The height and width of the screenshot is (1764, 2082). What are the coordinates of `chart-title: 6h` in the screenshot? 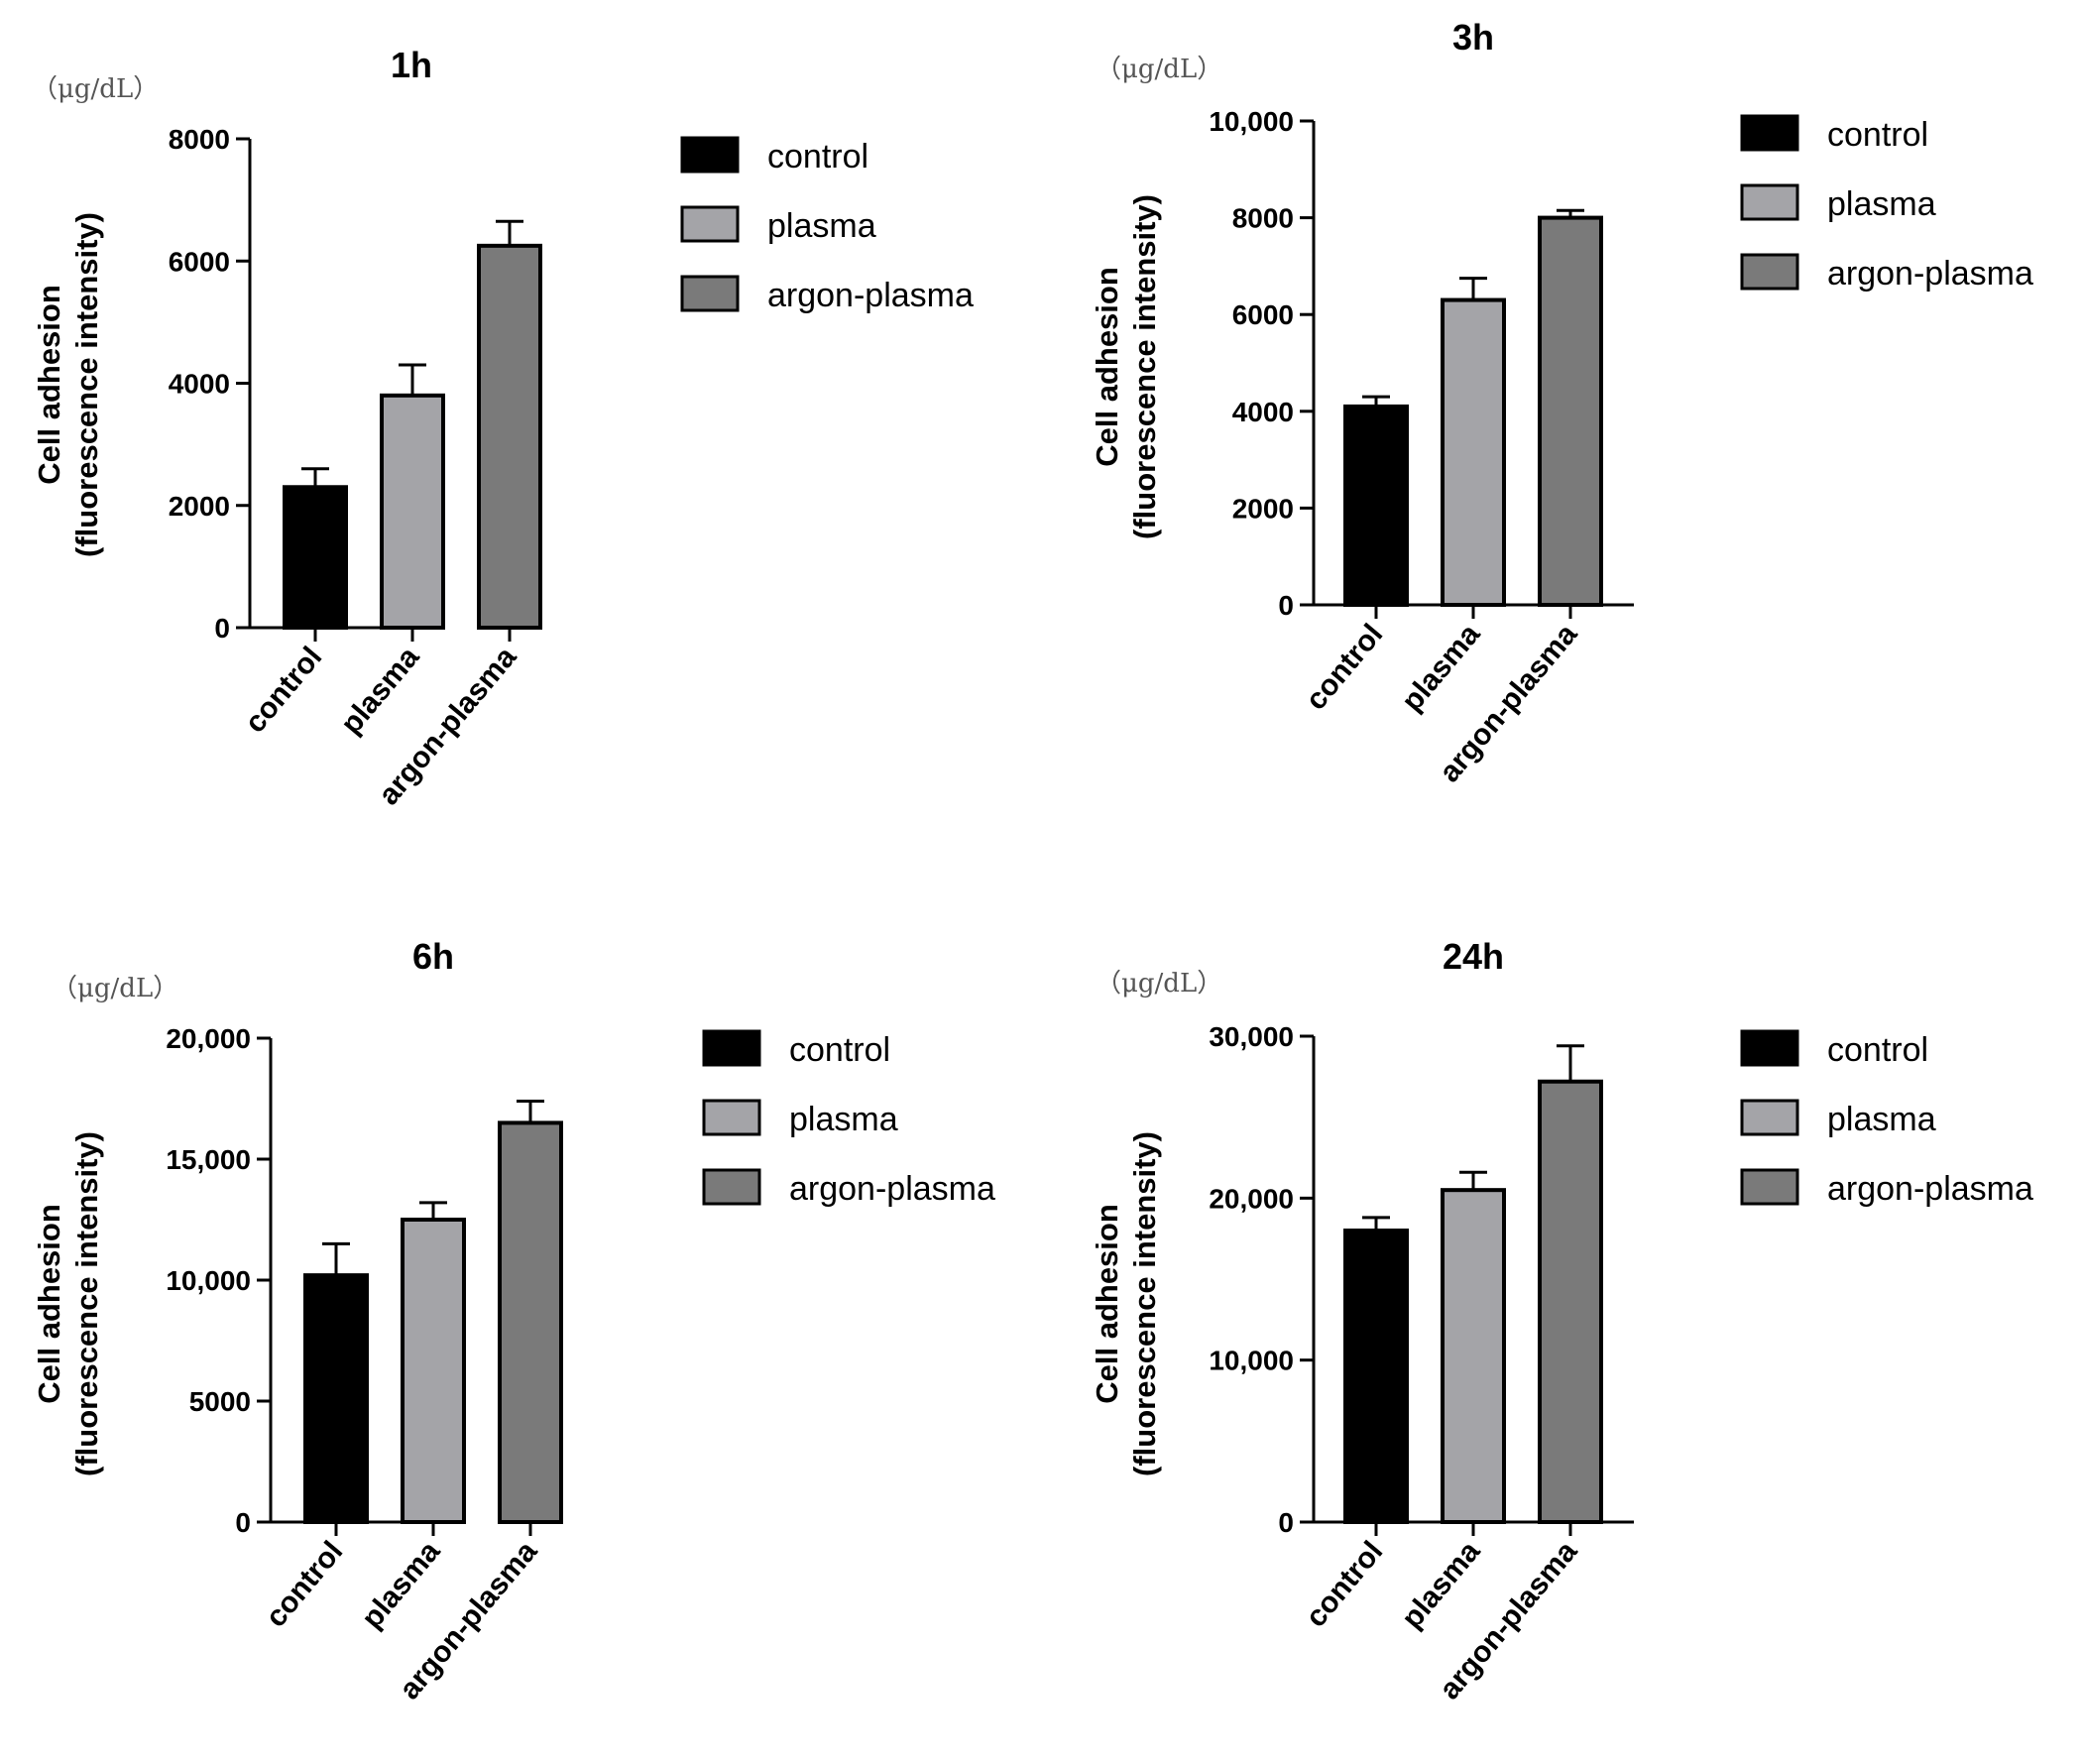 It's located at (433, 957).